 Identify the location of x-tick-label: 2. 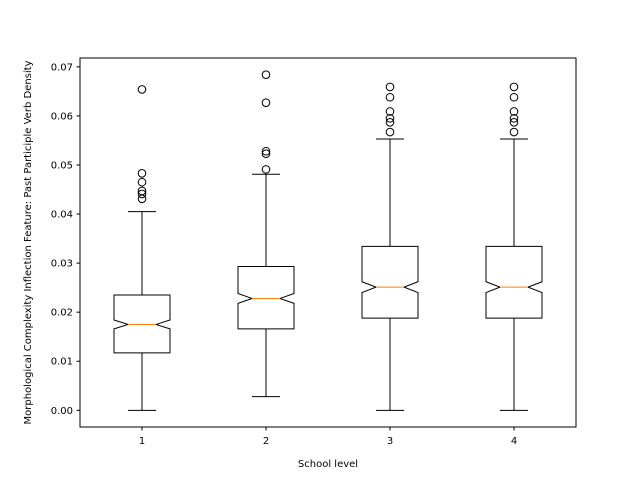
(266, 441).